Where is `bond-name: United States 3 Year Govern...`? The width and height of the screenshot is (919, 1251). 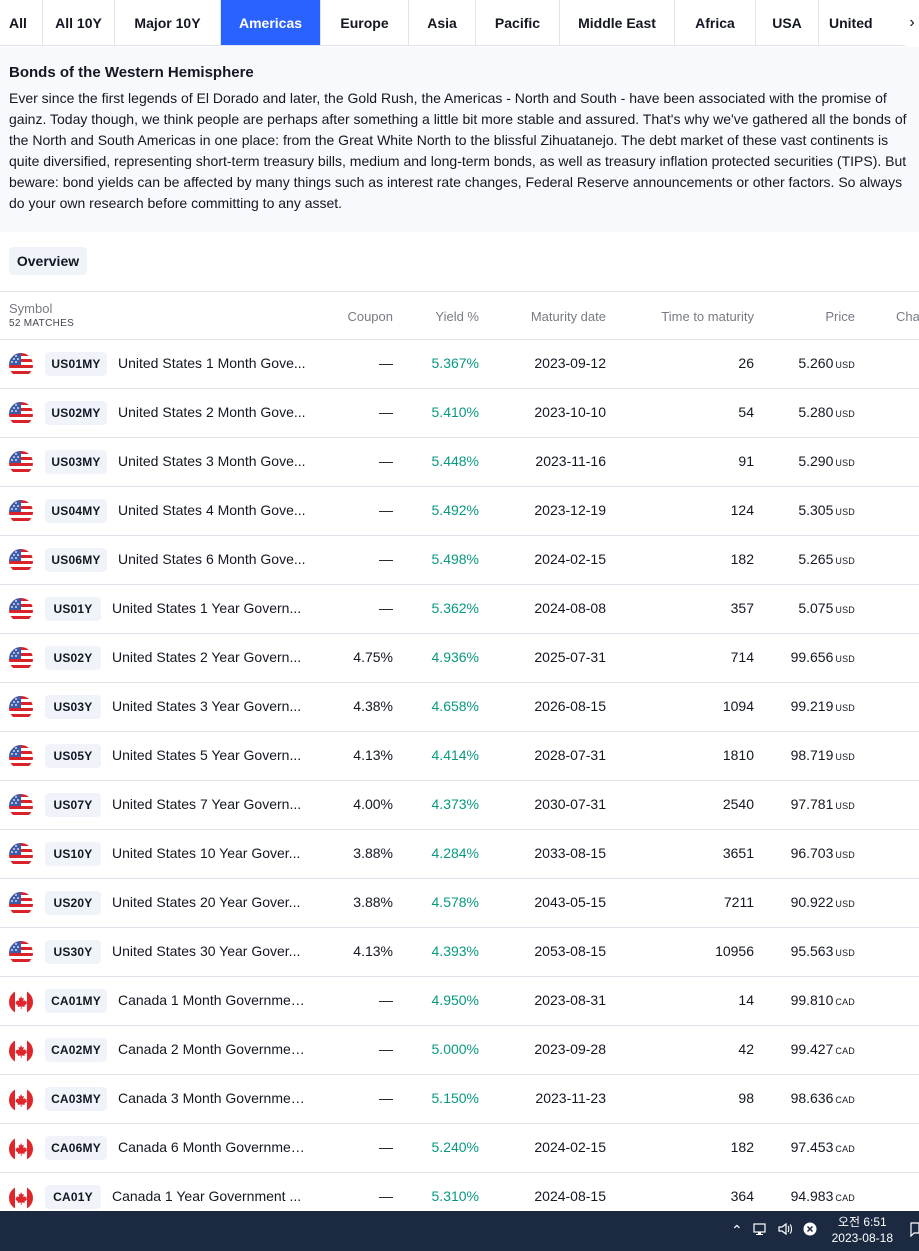 bond-name: United States 3 Year Govern... is located at coordinates (207, 706).